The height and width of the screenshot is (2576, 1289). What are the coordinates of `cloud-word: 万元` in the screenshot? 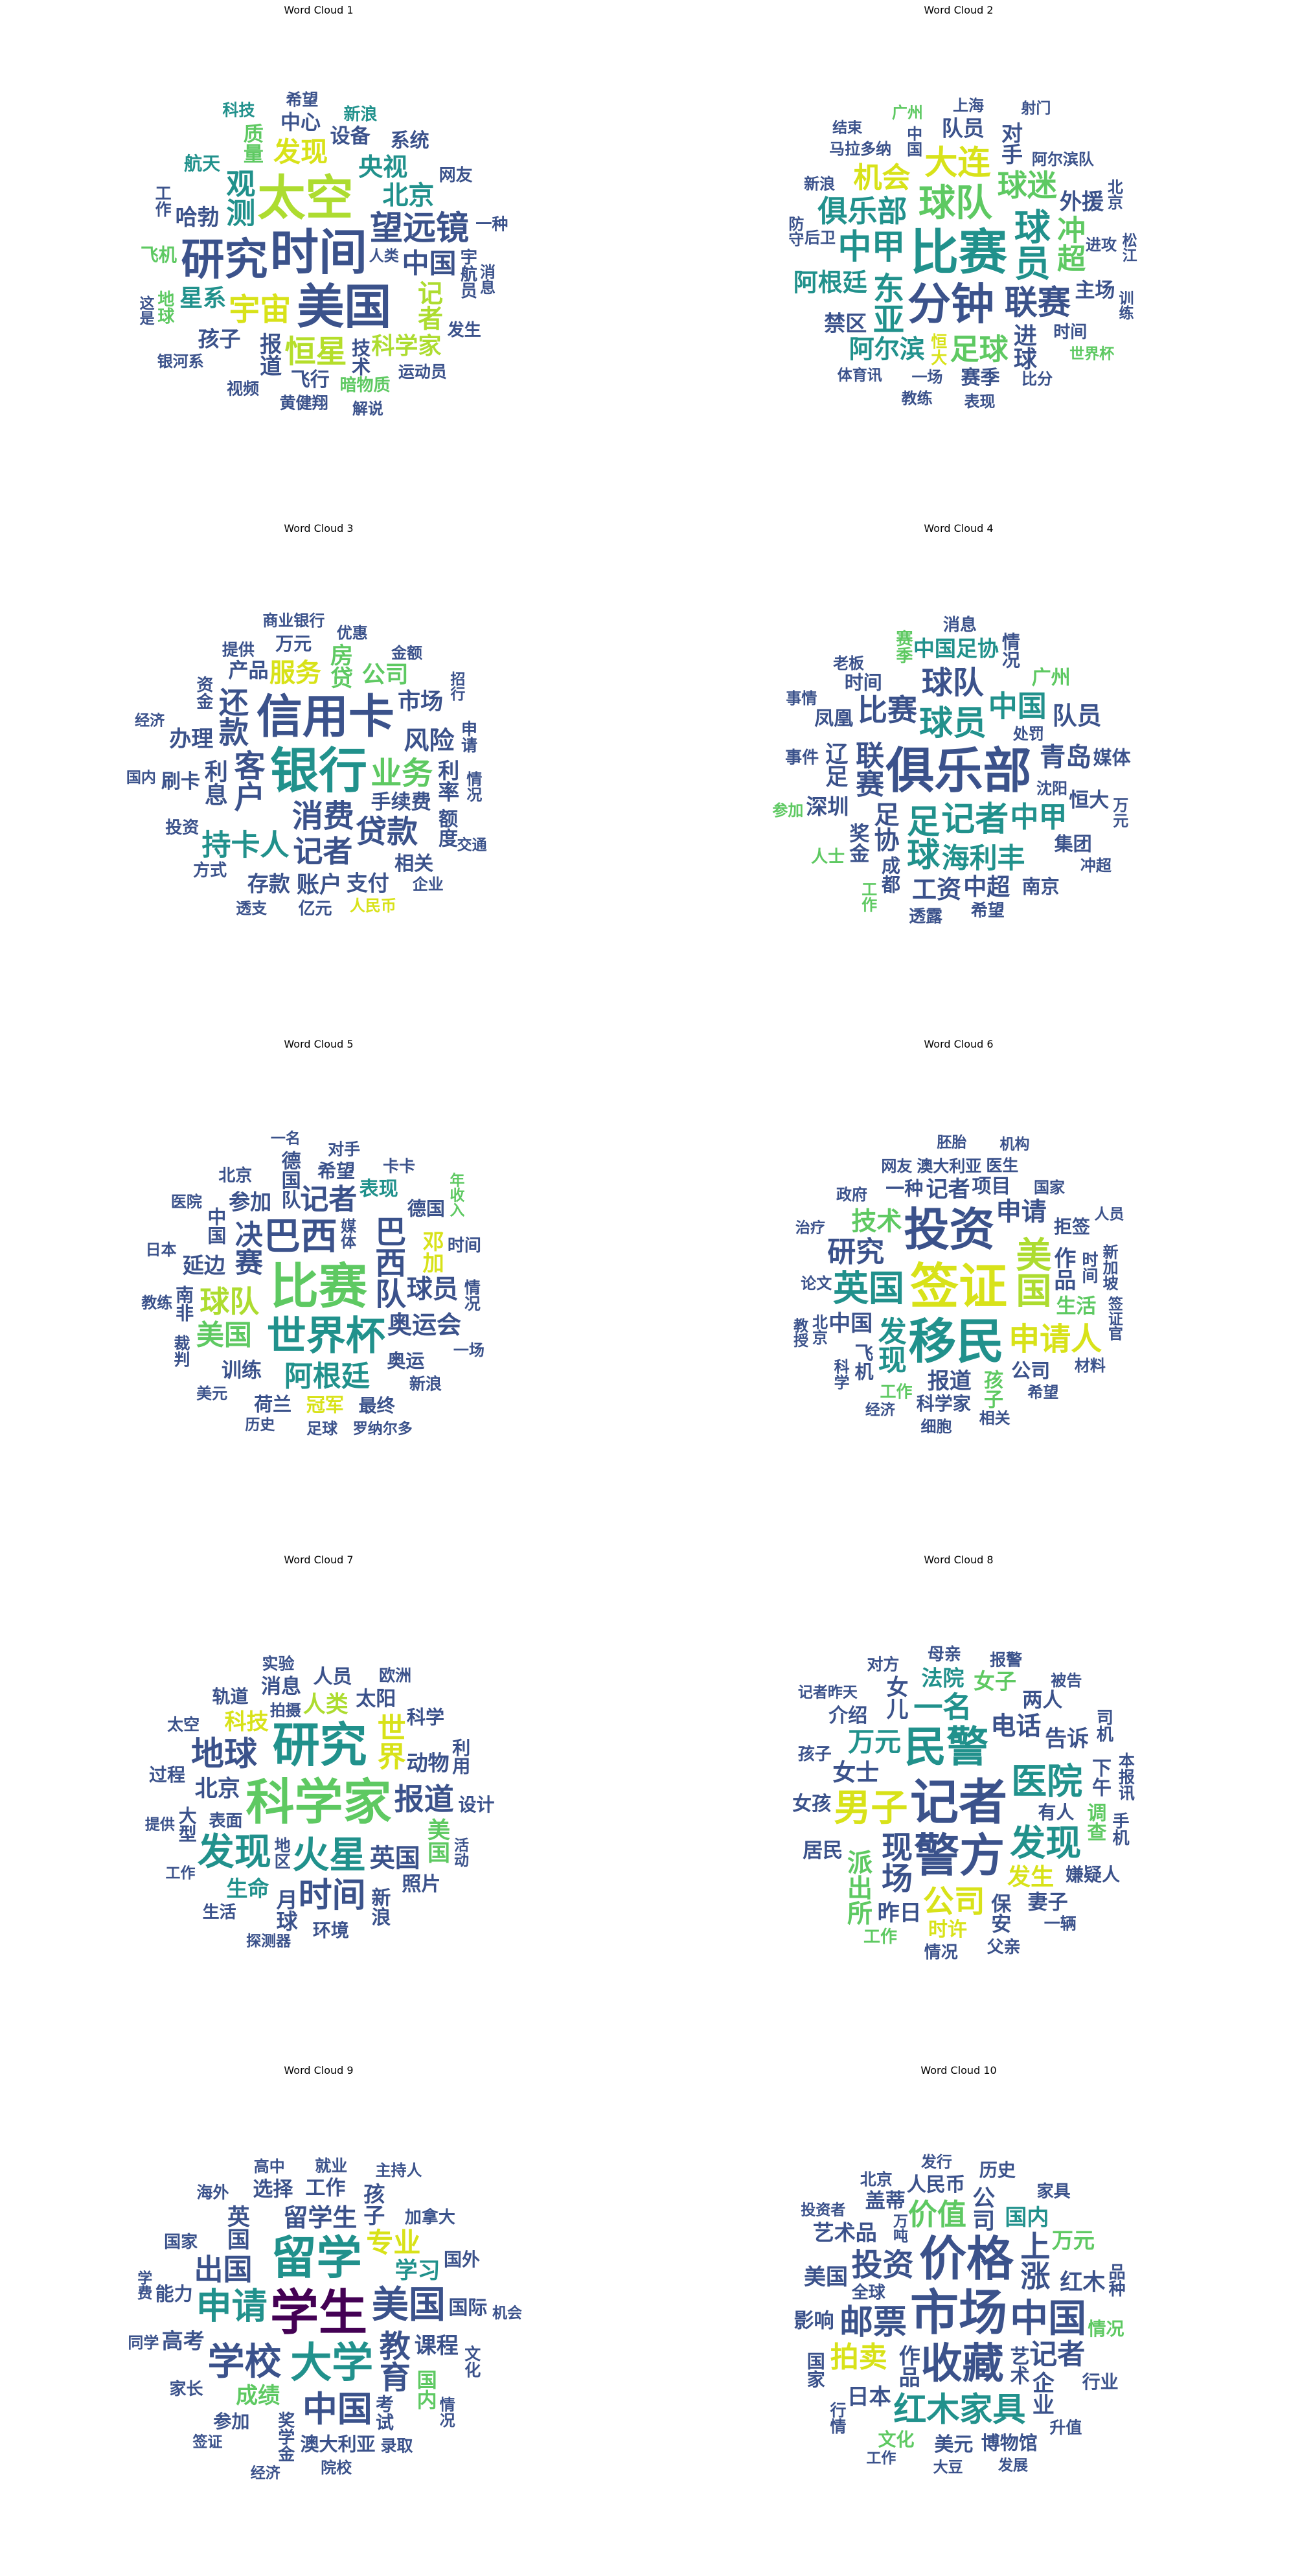 It's located at (293, 643).